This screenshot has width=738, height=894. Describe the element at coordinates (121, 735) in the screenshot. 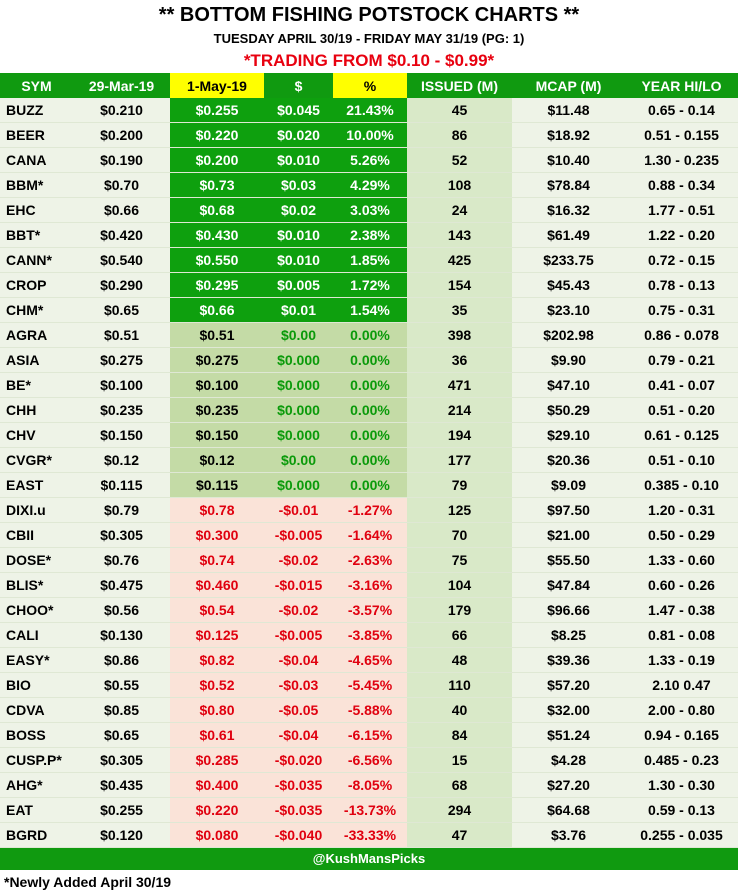

I see `price-29-mar-cell: $0.65` at that location.